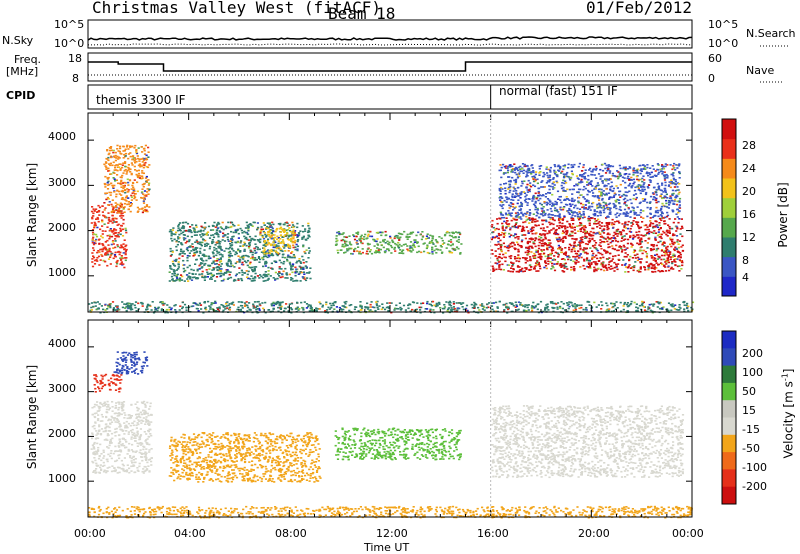 The image size is (800, 554). Describe the element at coordinates (21, 95) in the screenshot. I see `cpid-label: CPID` at that location.